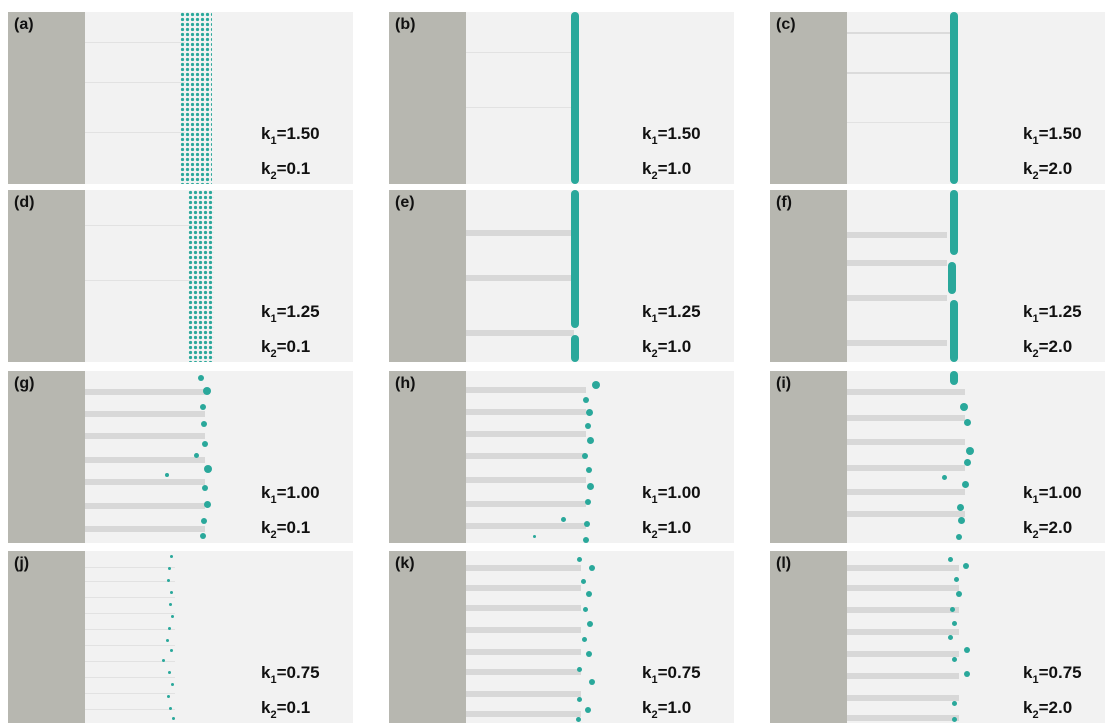  I want to click on panel-k: (k) k1=0.75 k2=1.0, so click(561, 637).